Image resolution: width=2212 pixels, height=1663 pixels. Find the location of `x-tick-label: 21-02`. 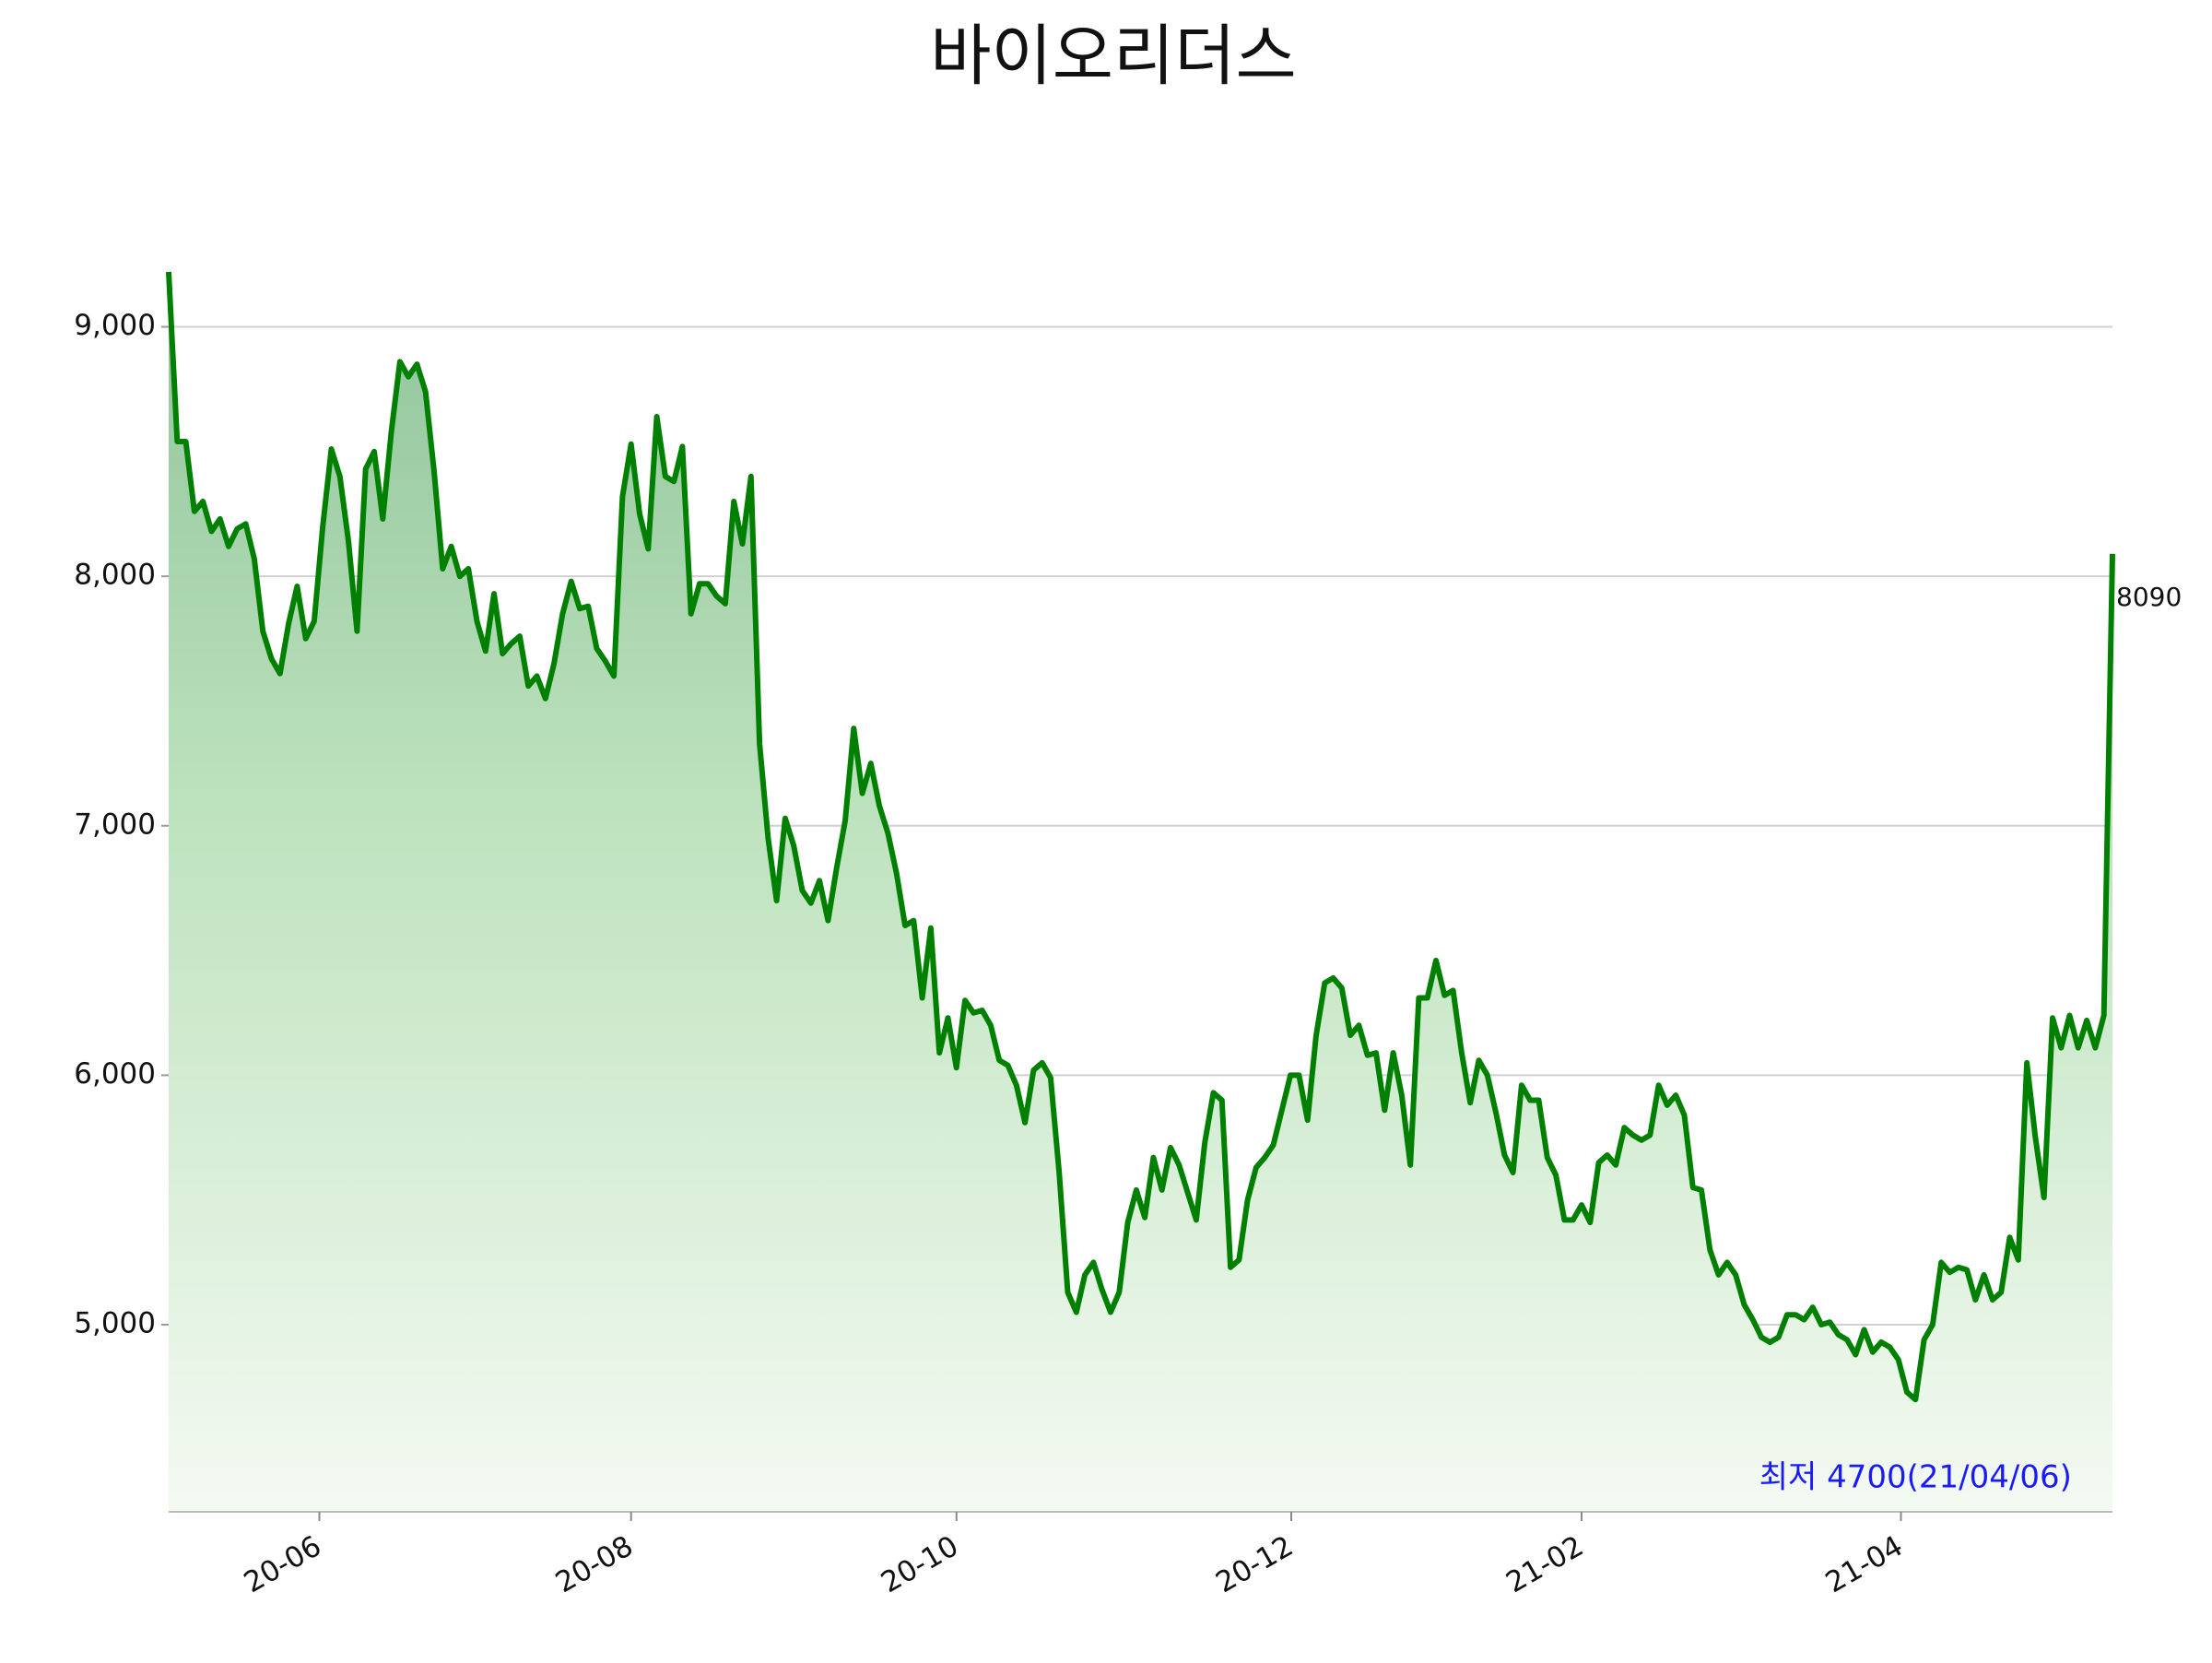

x-tick-label: 21-02 is located at coordinates (1544, 1564).